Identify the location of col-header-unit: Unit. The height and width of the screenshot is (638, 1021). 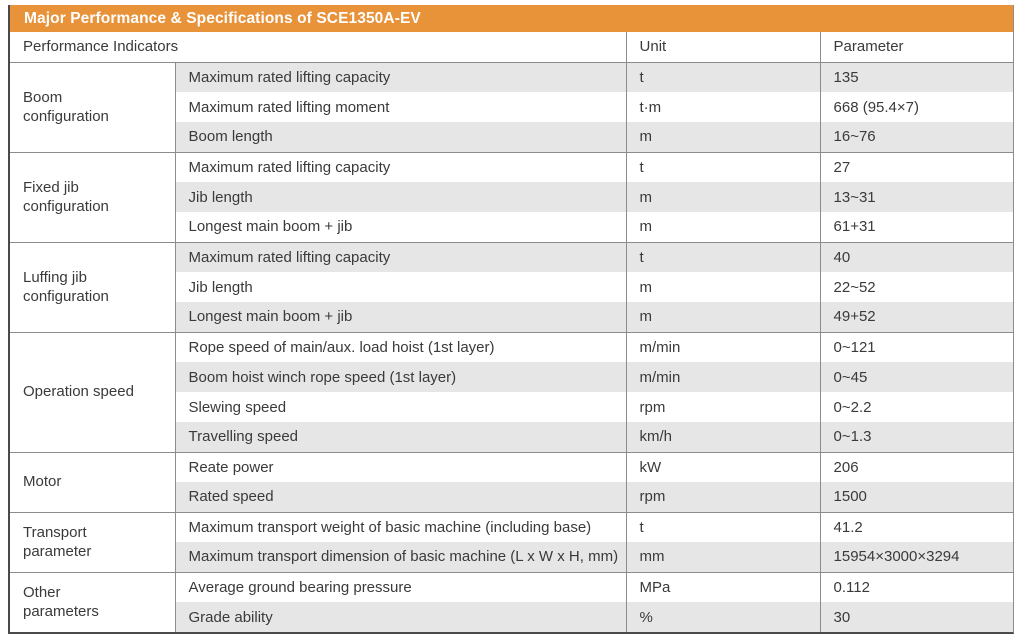
(723, 47).